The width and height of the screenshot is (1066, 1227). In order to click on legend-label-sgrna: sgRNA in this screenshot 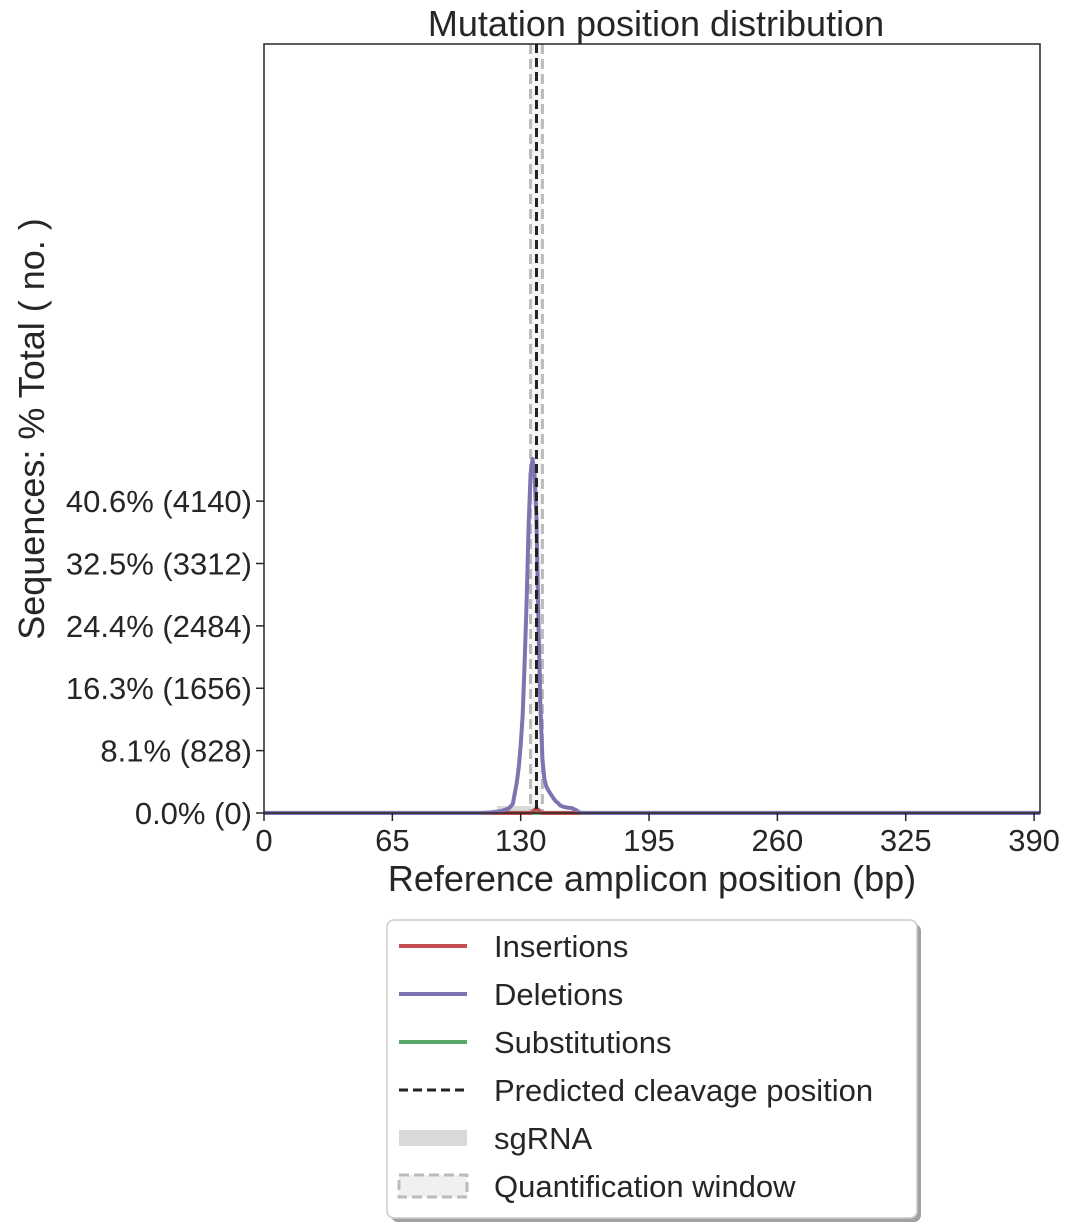, I will do `click(543, 1138)`.